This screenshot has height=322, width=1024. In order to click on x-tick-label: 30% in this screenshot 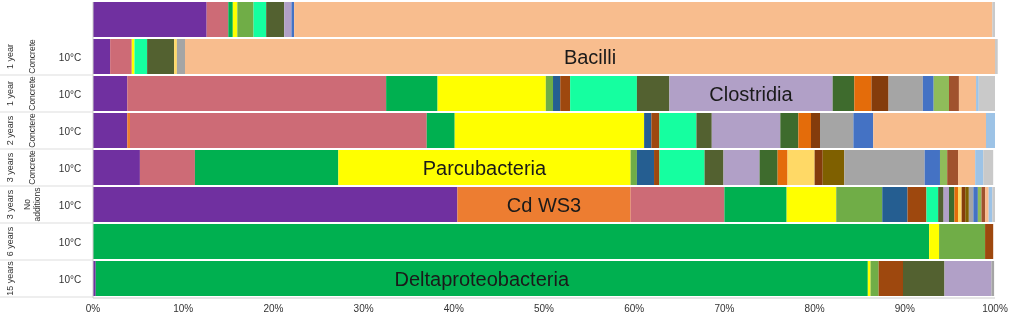, I will do `click(363, 308)`.